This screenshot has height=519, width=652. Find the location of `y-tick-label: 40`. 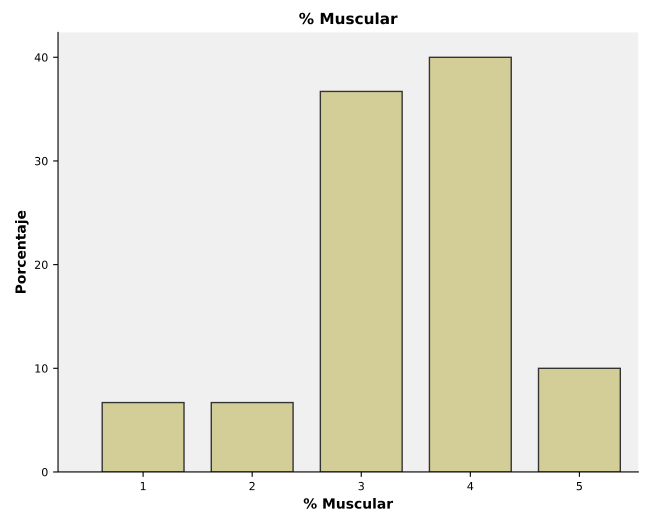

y-tick-label: 40 is located at coordinates (41, 57).